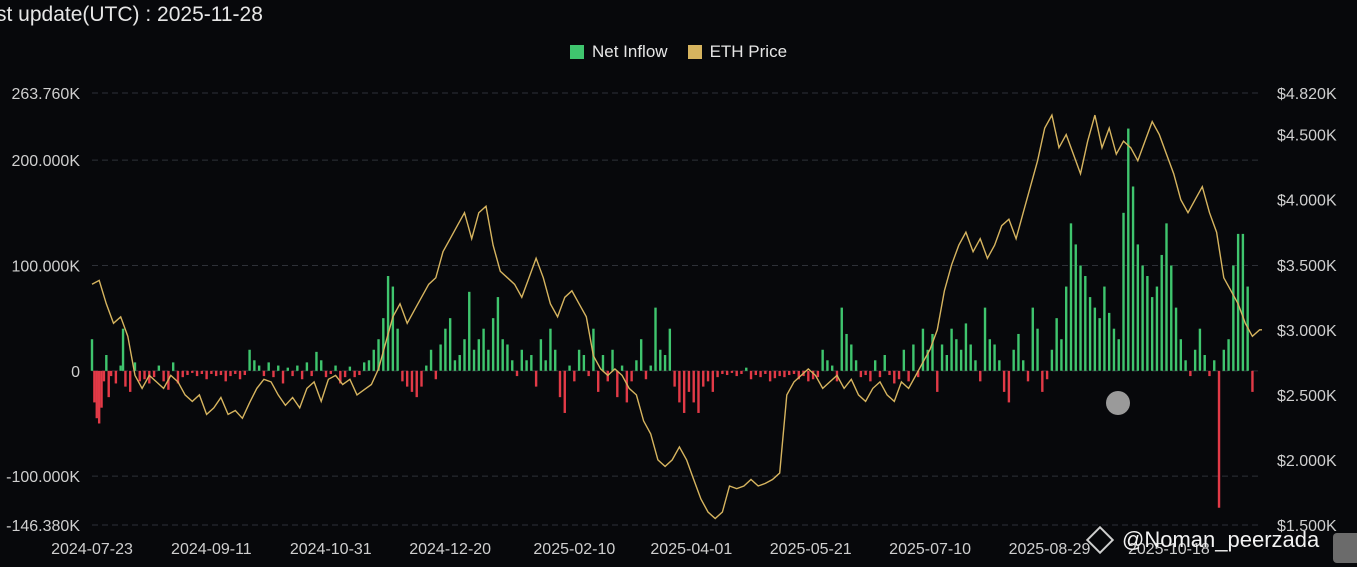  Describe the element at coordinates (1169, 549) in the screenshot. I see `x-tick-label: 2025-10-18` at that location.